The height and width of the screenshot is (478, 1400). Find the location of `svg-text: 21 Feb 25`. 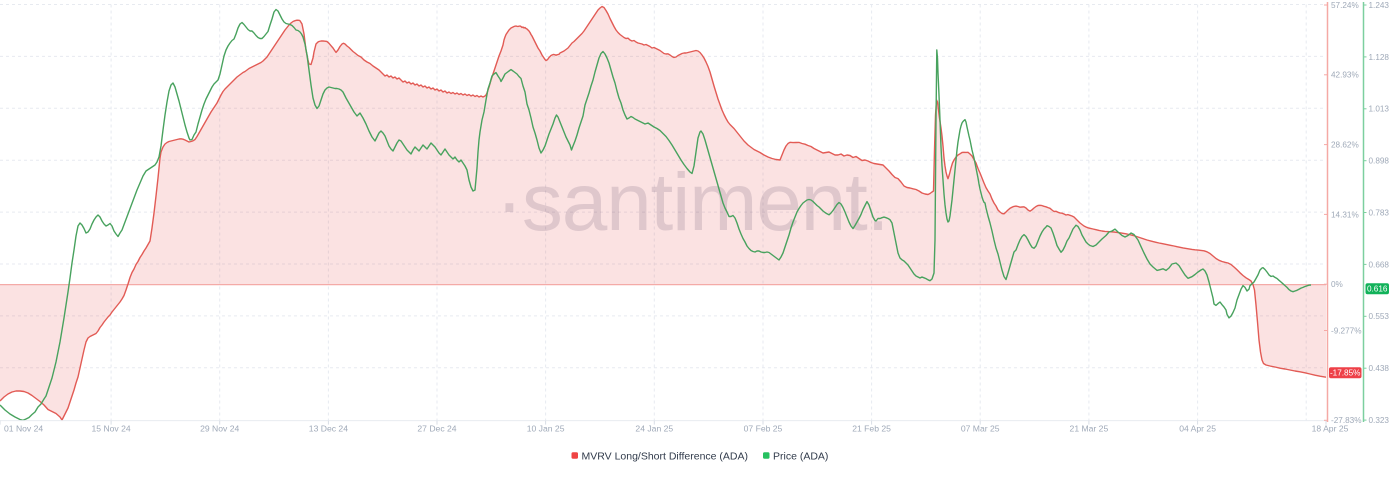

svg-text: 21 Feb 25 is located at coordinates (871, 429).